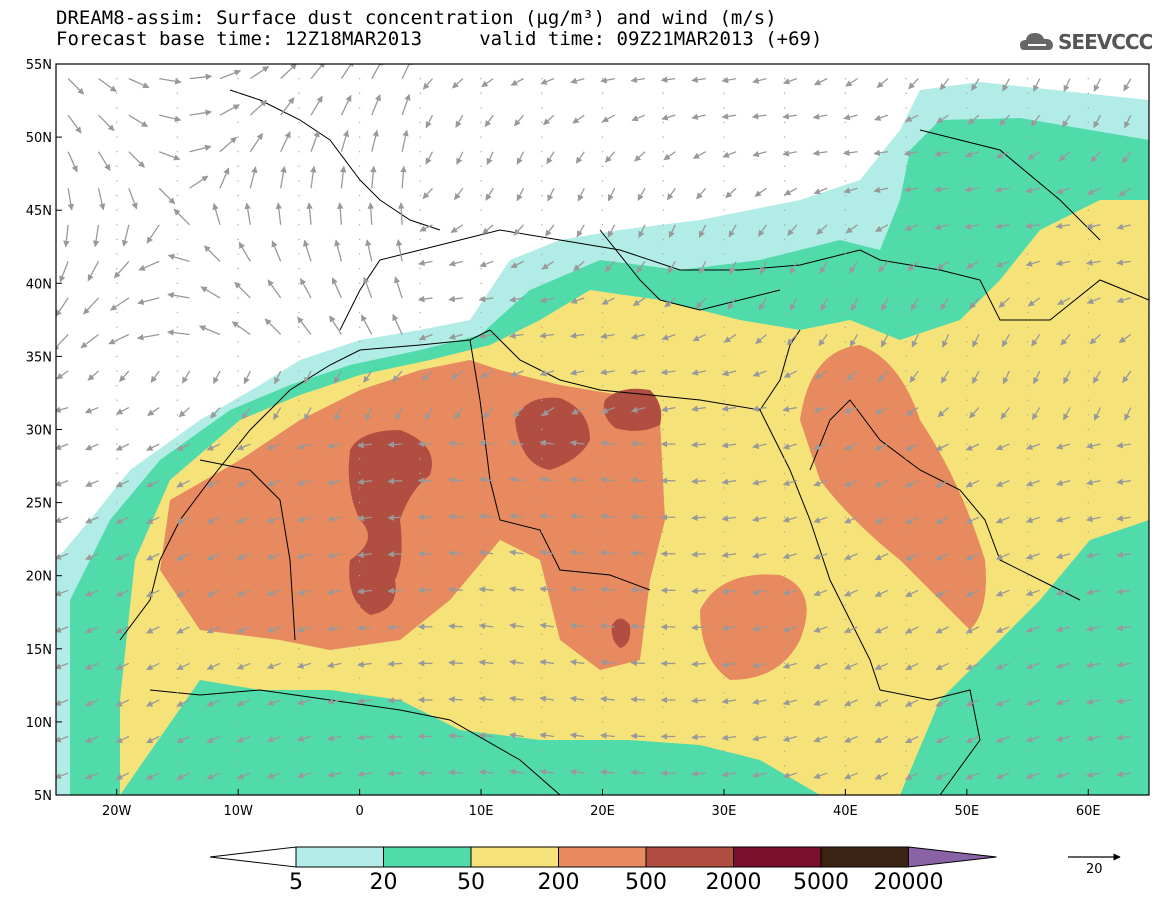 The image size is (1165, 907). I want to click on lon-tick-label: 60E, so click(1088, 811).